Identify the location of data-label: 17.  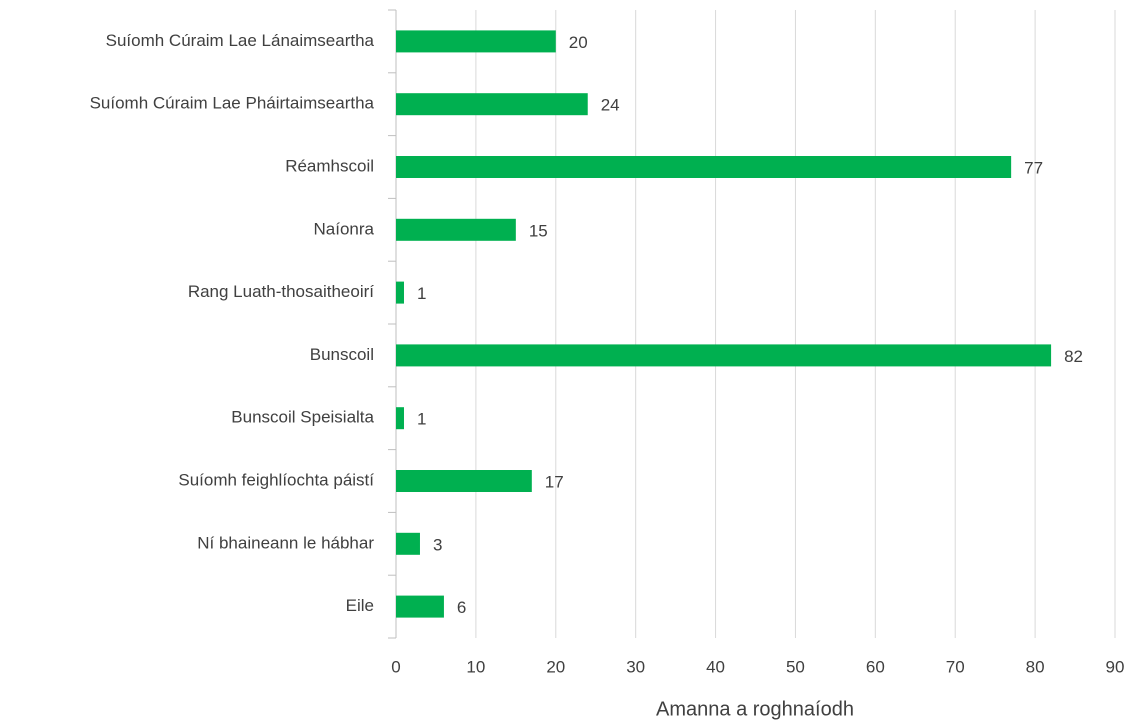
(554, 481).